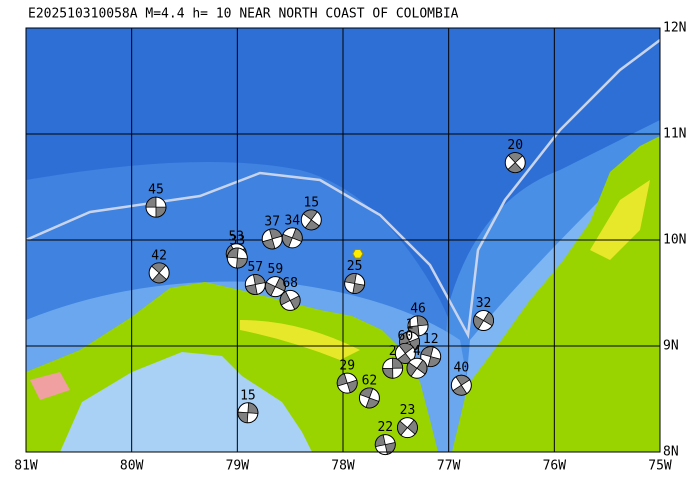  I want to click on main-event, so click(358, 253).